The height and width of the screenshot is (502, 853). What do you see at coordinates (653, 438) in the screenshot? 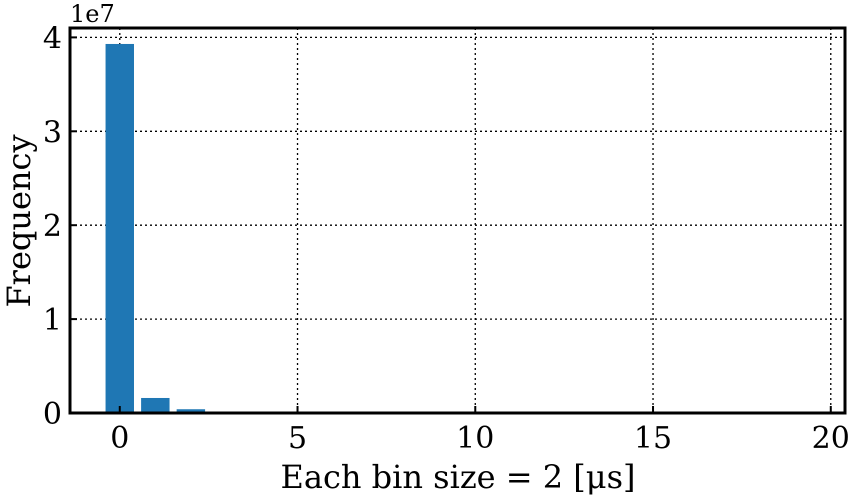
I see `x-tick-label: 15` at bounding box center [653, 438].